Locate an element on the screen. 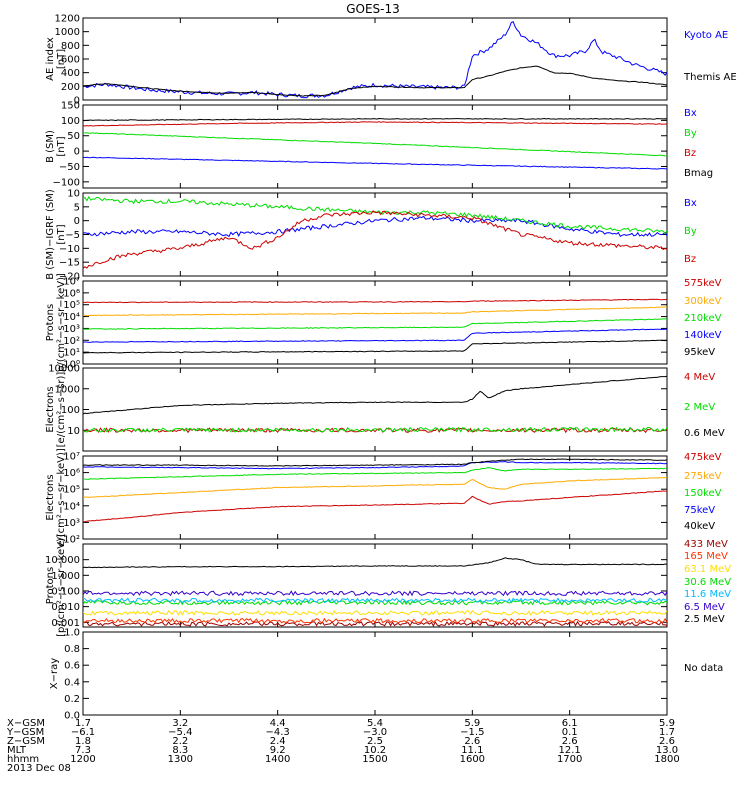  legend-entry: Bx is located at coordinates (690, 113).